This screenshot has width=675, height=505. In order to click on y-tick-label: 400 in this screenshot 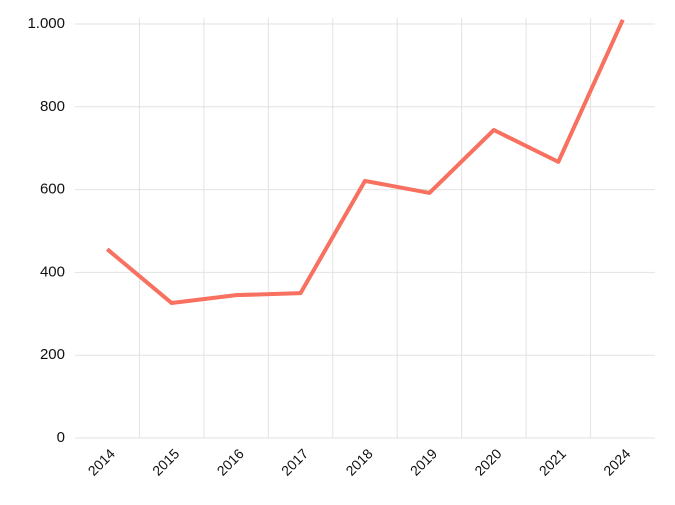, I will do `click(52, 271)`.